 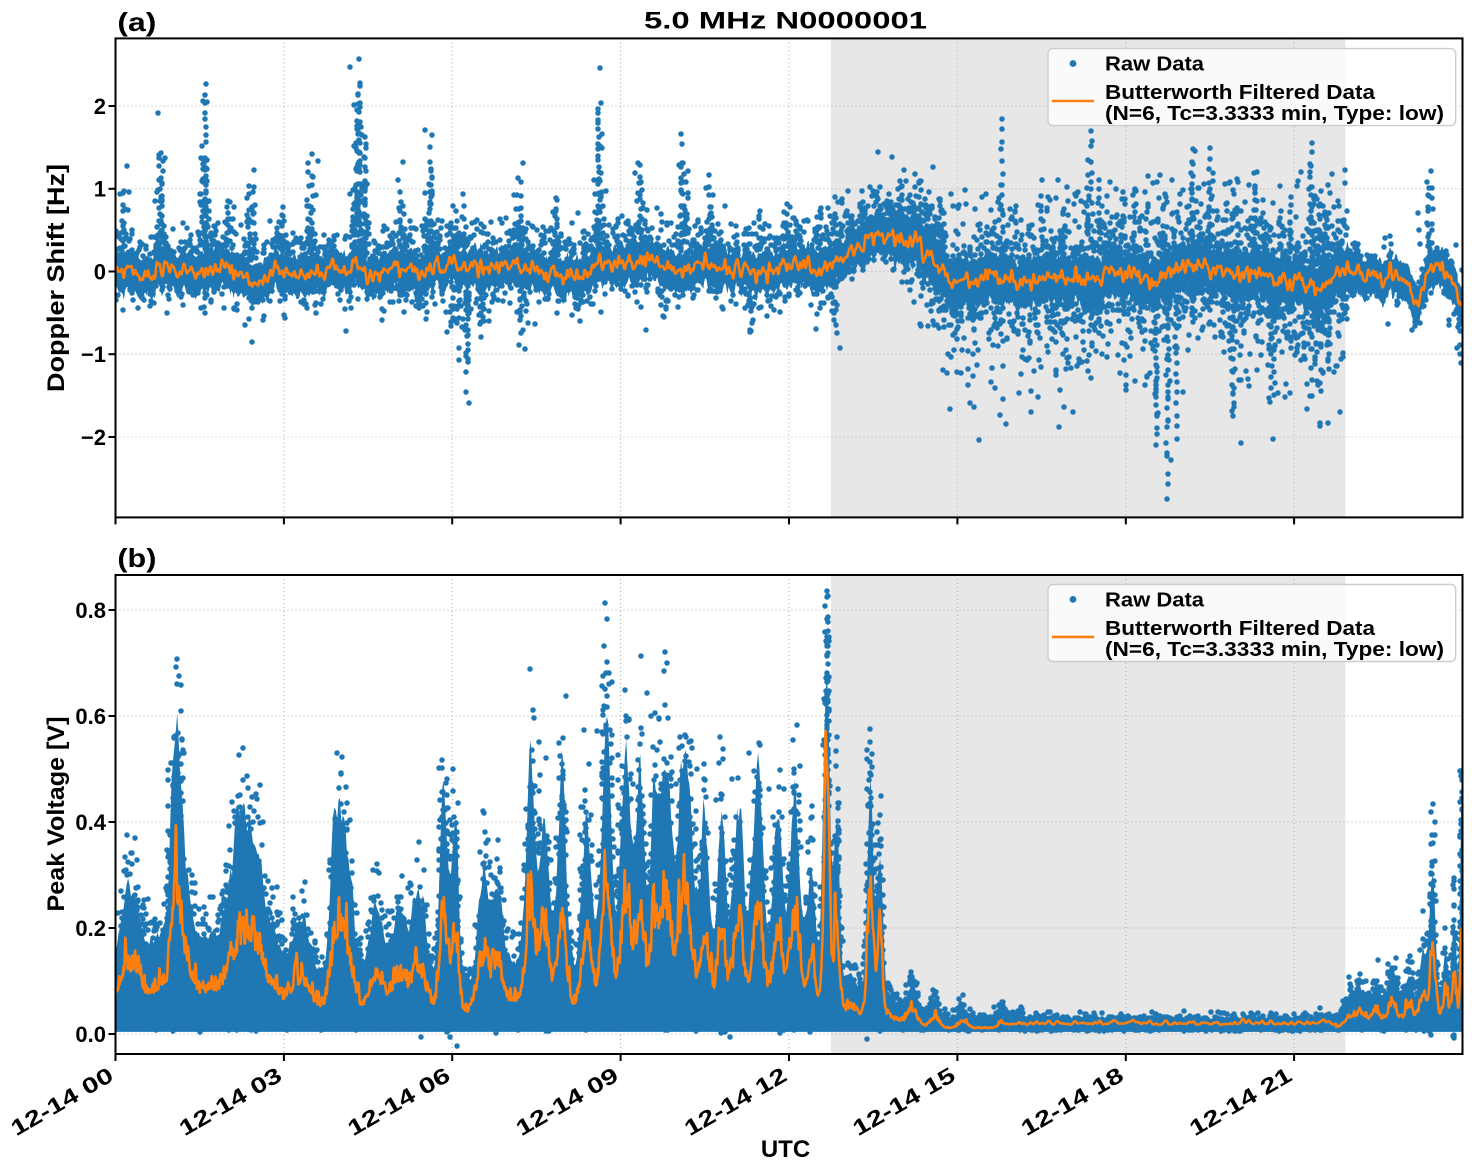 What do you see at coordinates (785, 21) in the screenshot?
I see `svg-text: 5.0 MHz N0000001` at bounding box center [785, 21].